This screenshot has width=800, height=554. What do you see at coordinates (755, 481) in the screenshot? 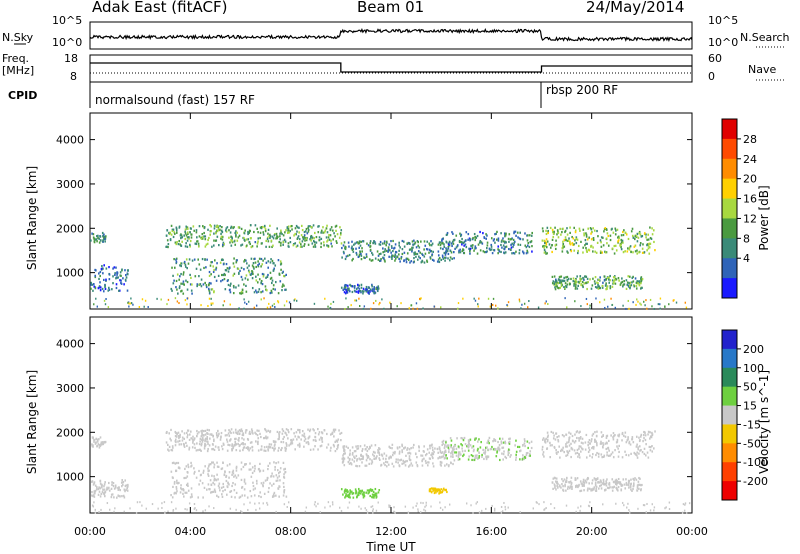
I see `velocity-colorbar-tick-label: -200` at bounding box center [755, 481].